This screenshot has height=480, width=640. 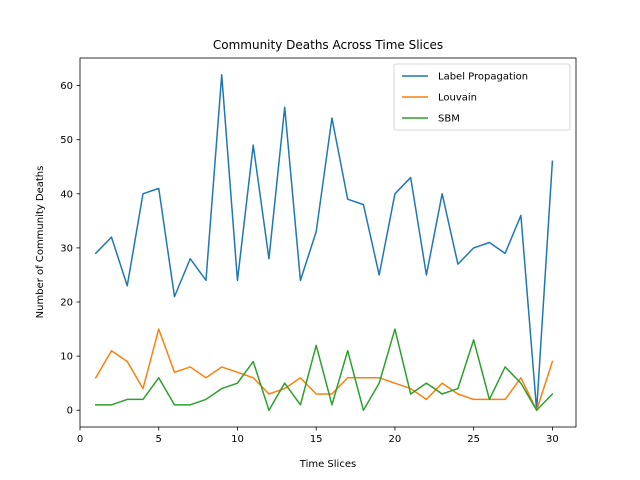 I want to click on x-axis: 0 5 10 15 20 25 30, so click(x=318, y=436).